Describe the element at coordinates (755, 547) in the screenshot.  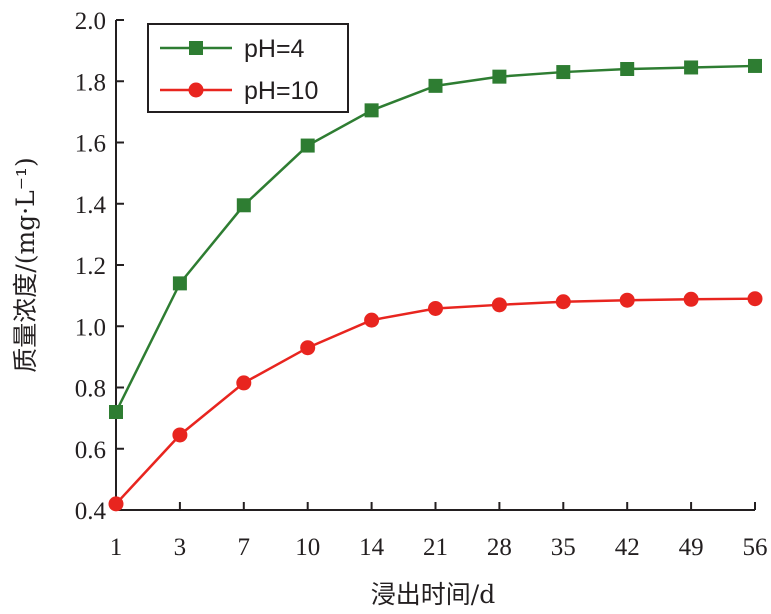
I see `x-tick-label: 56` at that location.